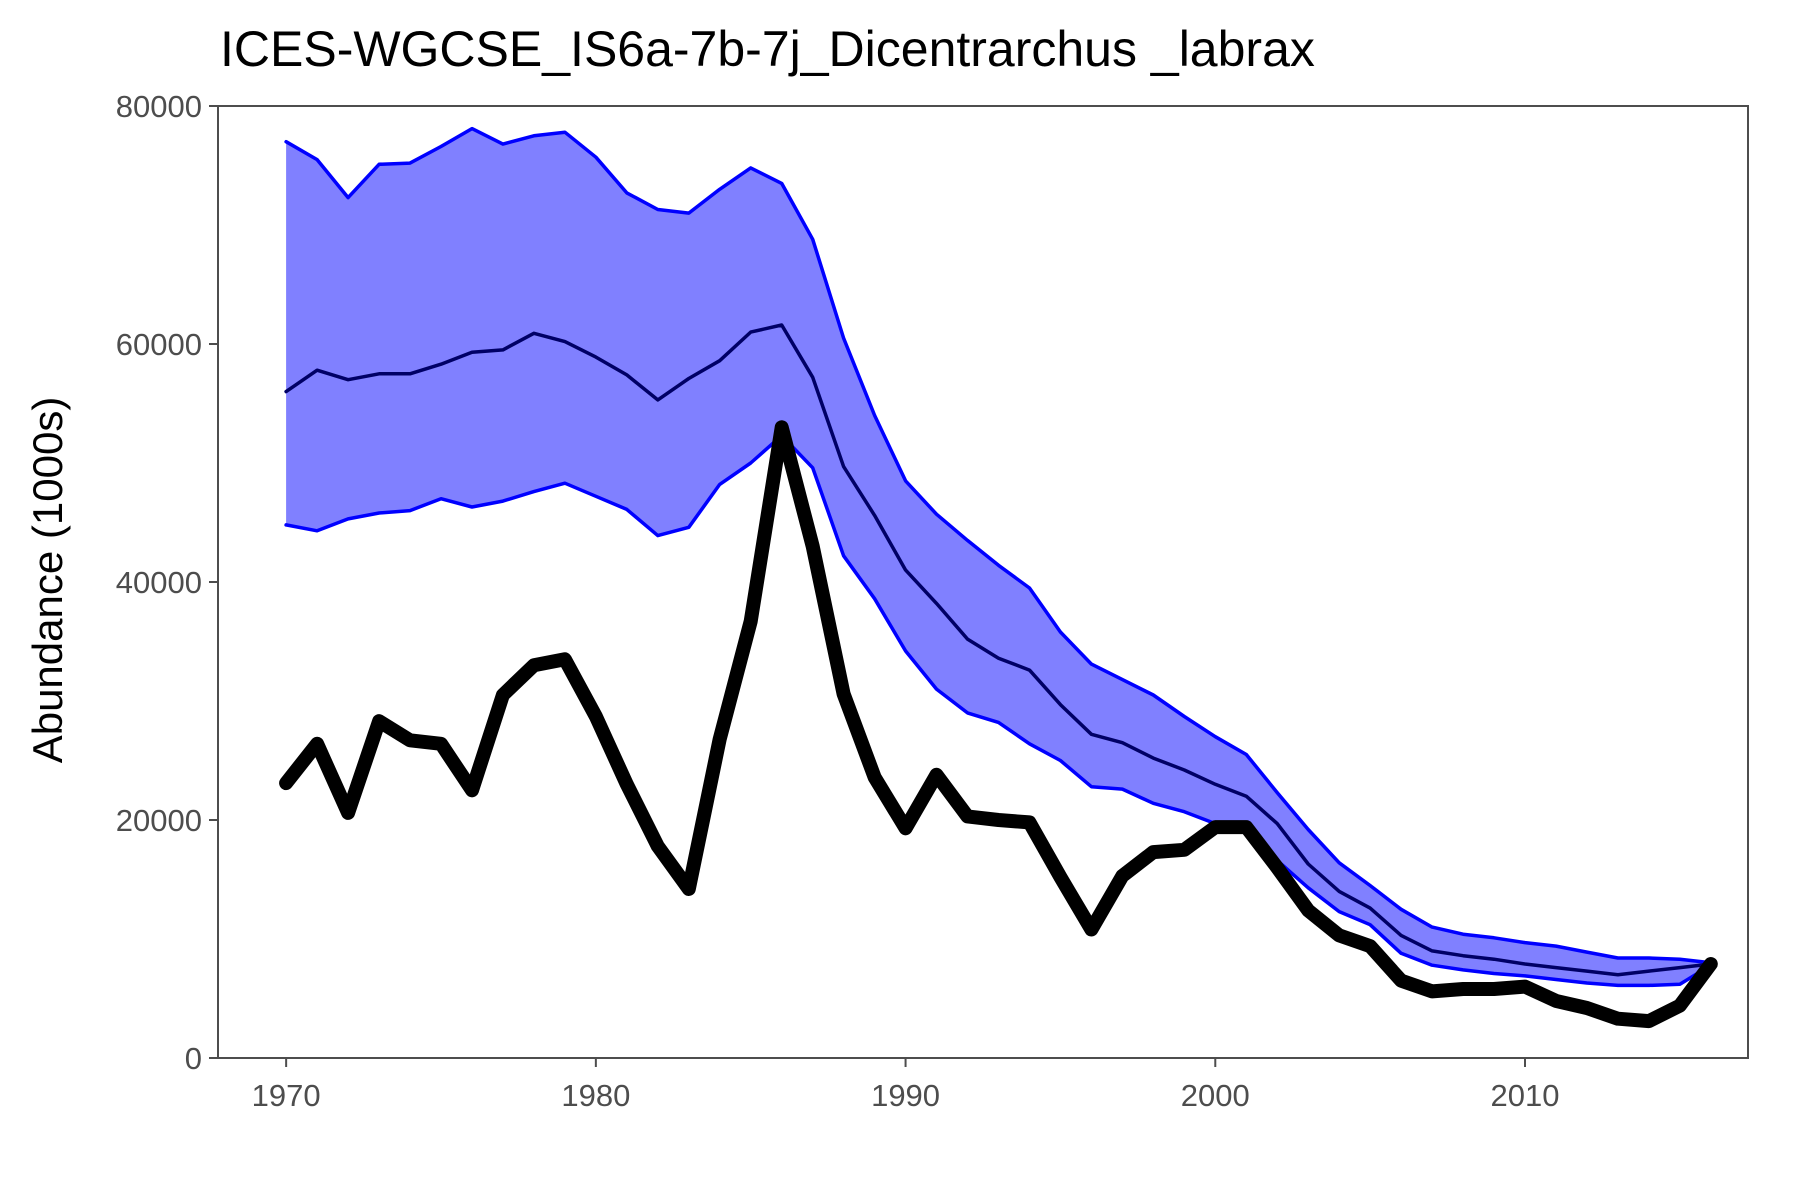 The height and width of the screenshot is (1200, 1800). I want to click on x-tick-label: 1980, so click(595, 1095).